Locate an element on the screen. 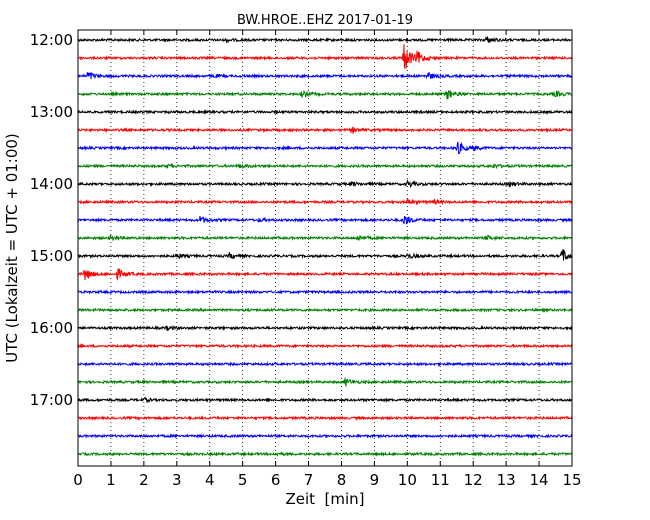  x-tick-label: 6 is located at coordinates (276, 480).